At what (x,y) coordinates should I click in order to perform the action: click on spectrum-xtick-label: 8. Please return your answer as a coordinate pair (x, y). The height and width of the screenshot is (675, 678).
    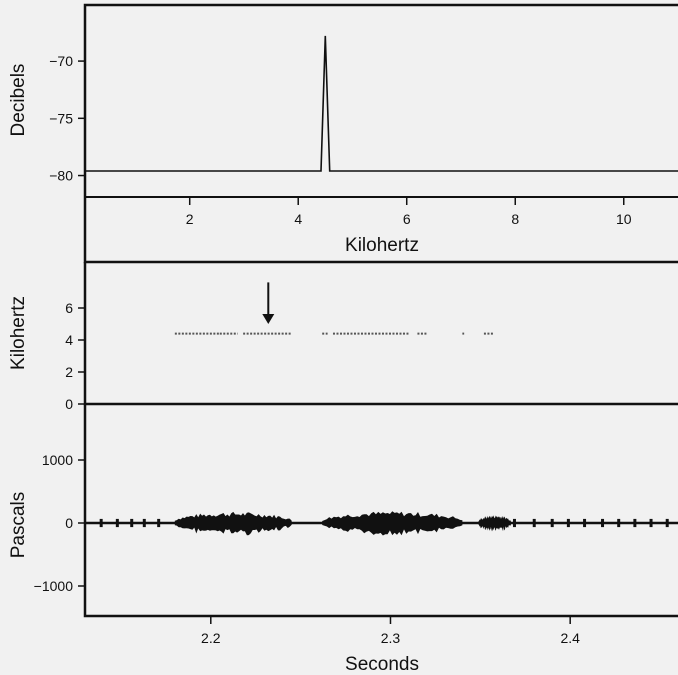
    Looking at the image, I should click on (515, 219).